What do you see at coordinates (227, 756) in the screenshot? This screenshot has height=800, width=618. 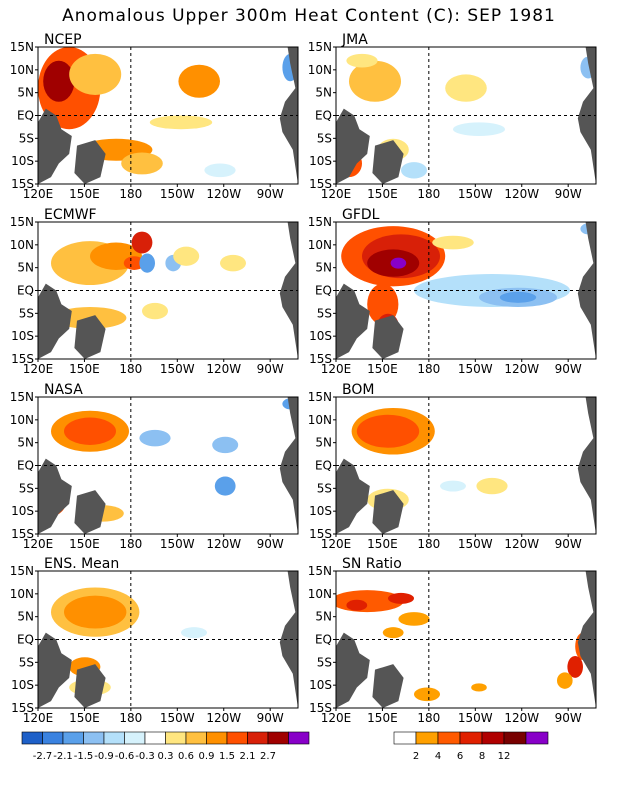 I see `colorbar-label: 1.5` at bounding box center [227, 756].